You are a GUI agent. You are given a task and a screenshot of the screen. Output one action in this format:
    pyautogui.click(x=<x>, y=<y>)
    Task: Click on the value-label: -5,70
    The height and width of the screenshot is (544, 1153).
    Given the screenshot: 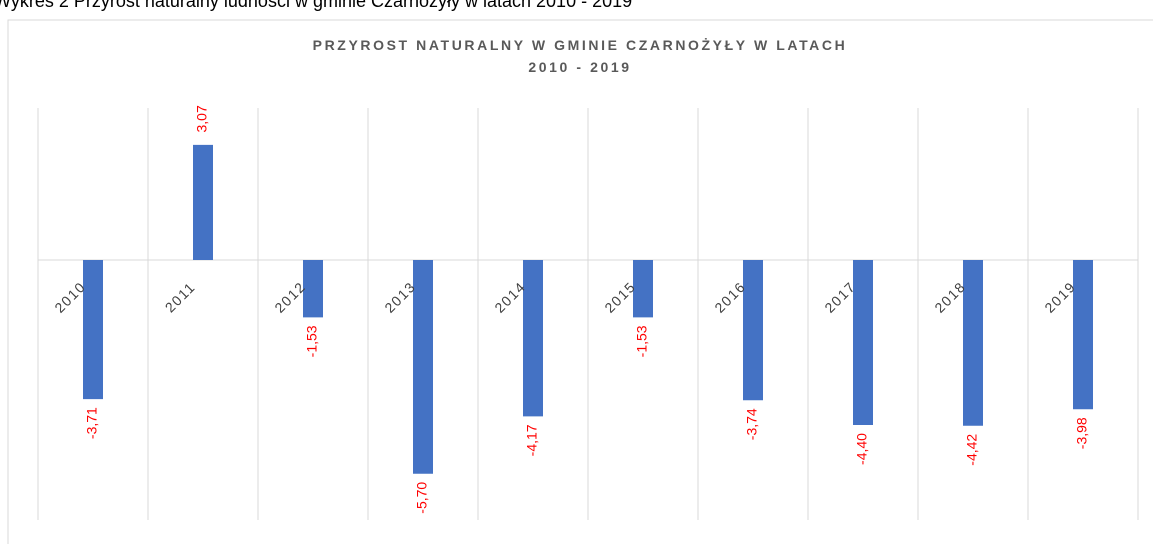 What is the action you would take?
    pyautogui.click(x=422, y=498)
    